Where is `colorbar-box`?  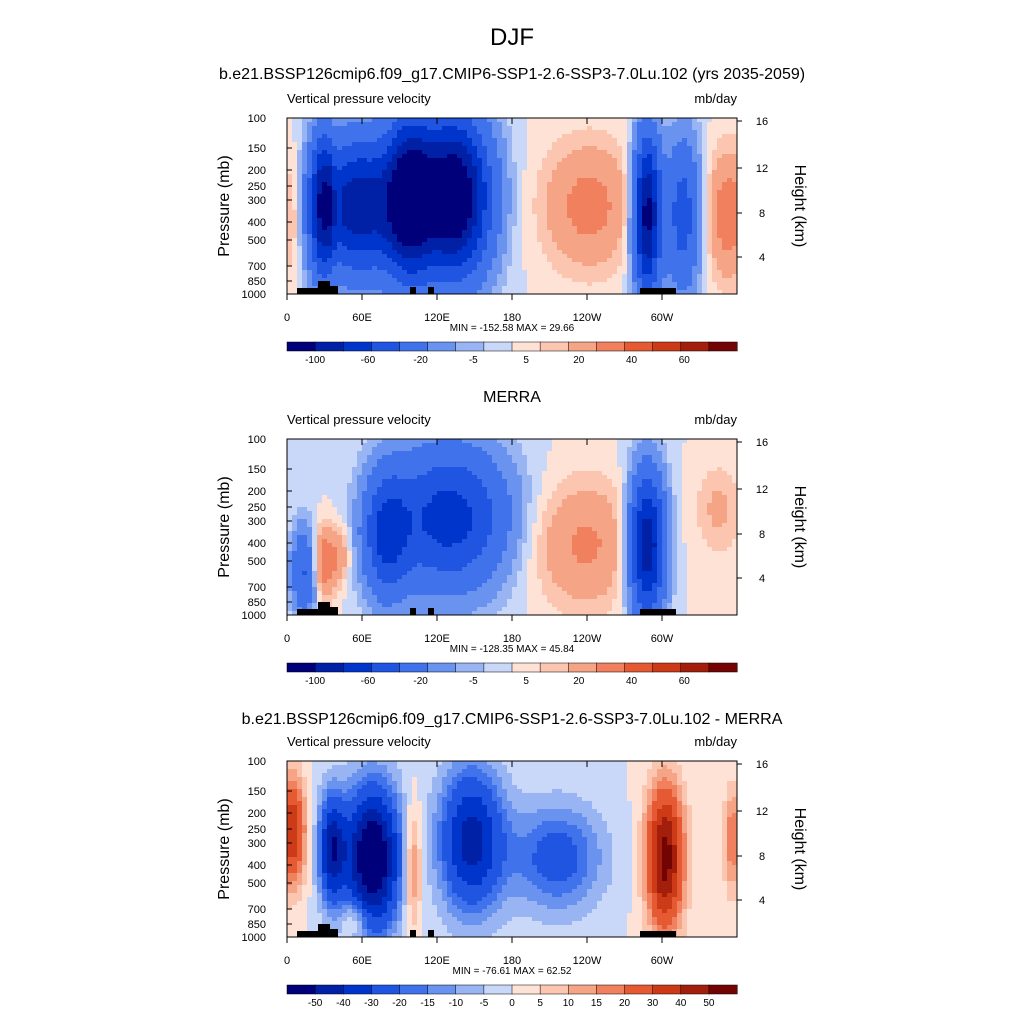 colorbar-box is located at coordinates (470, 346).